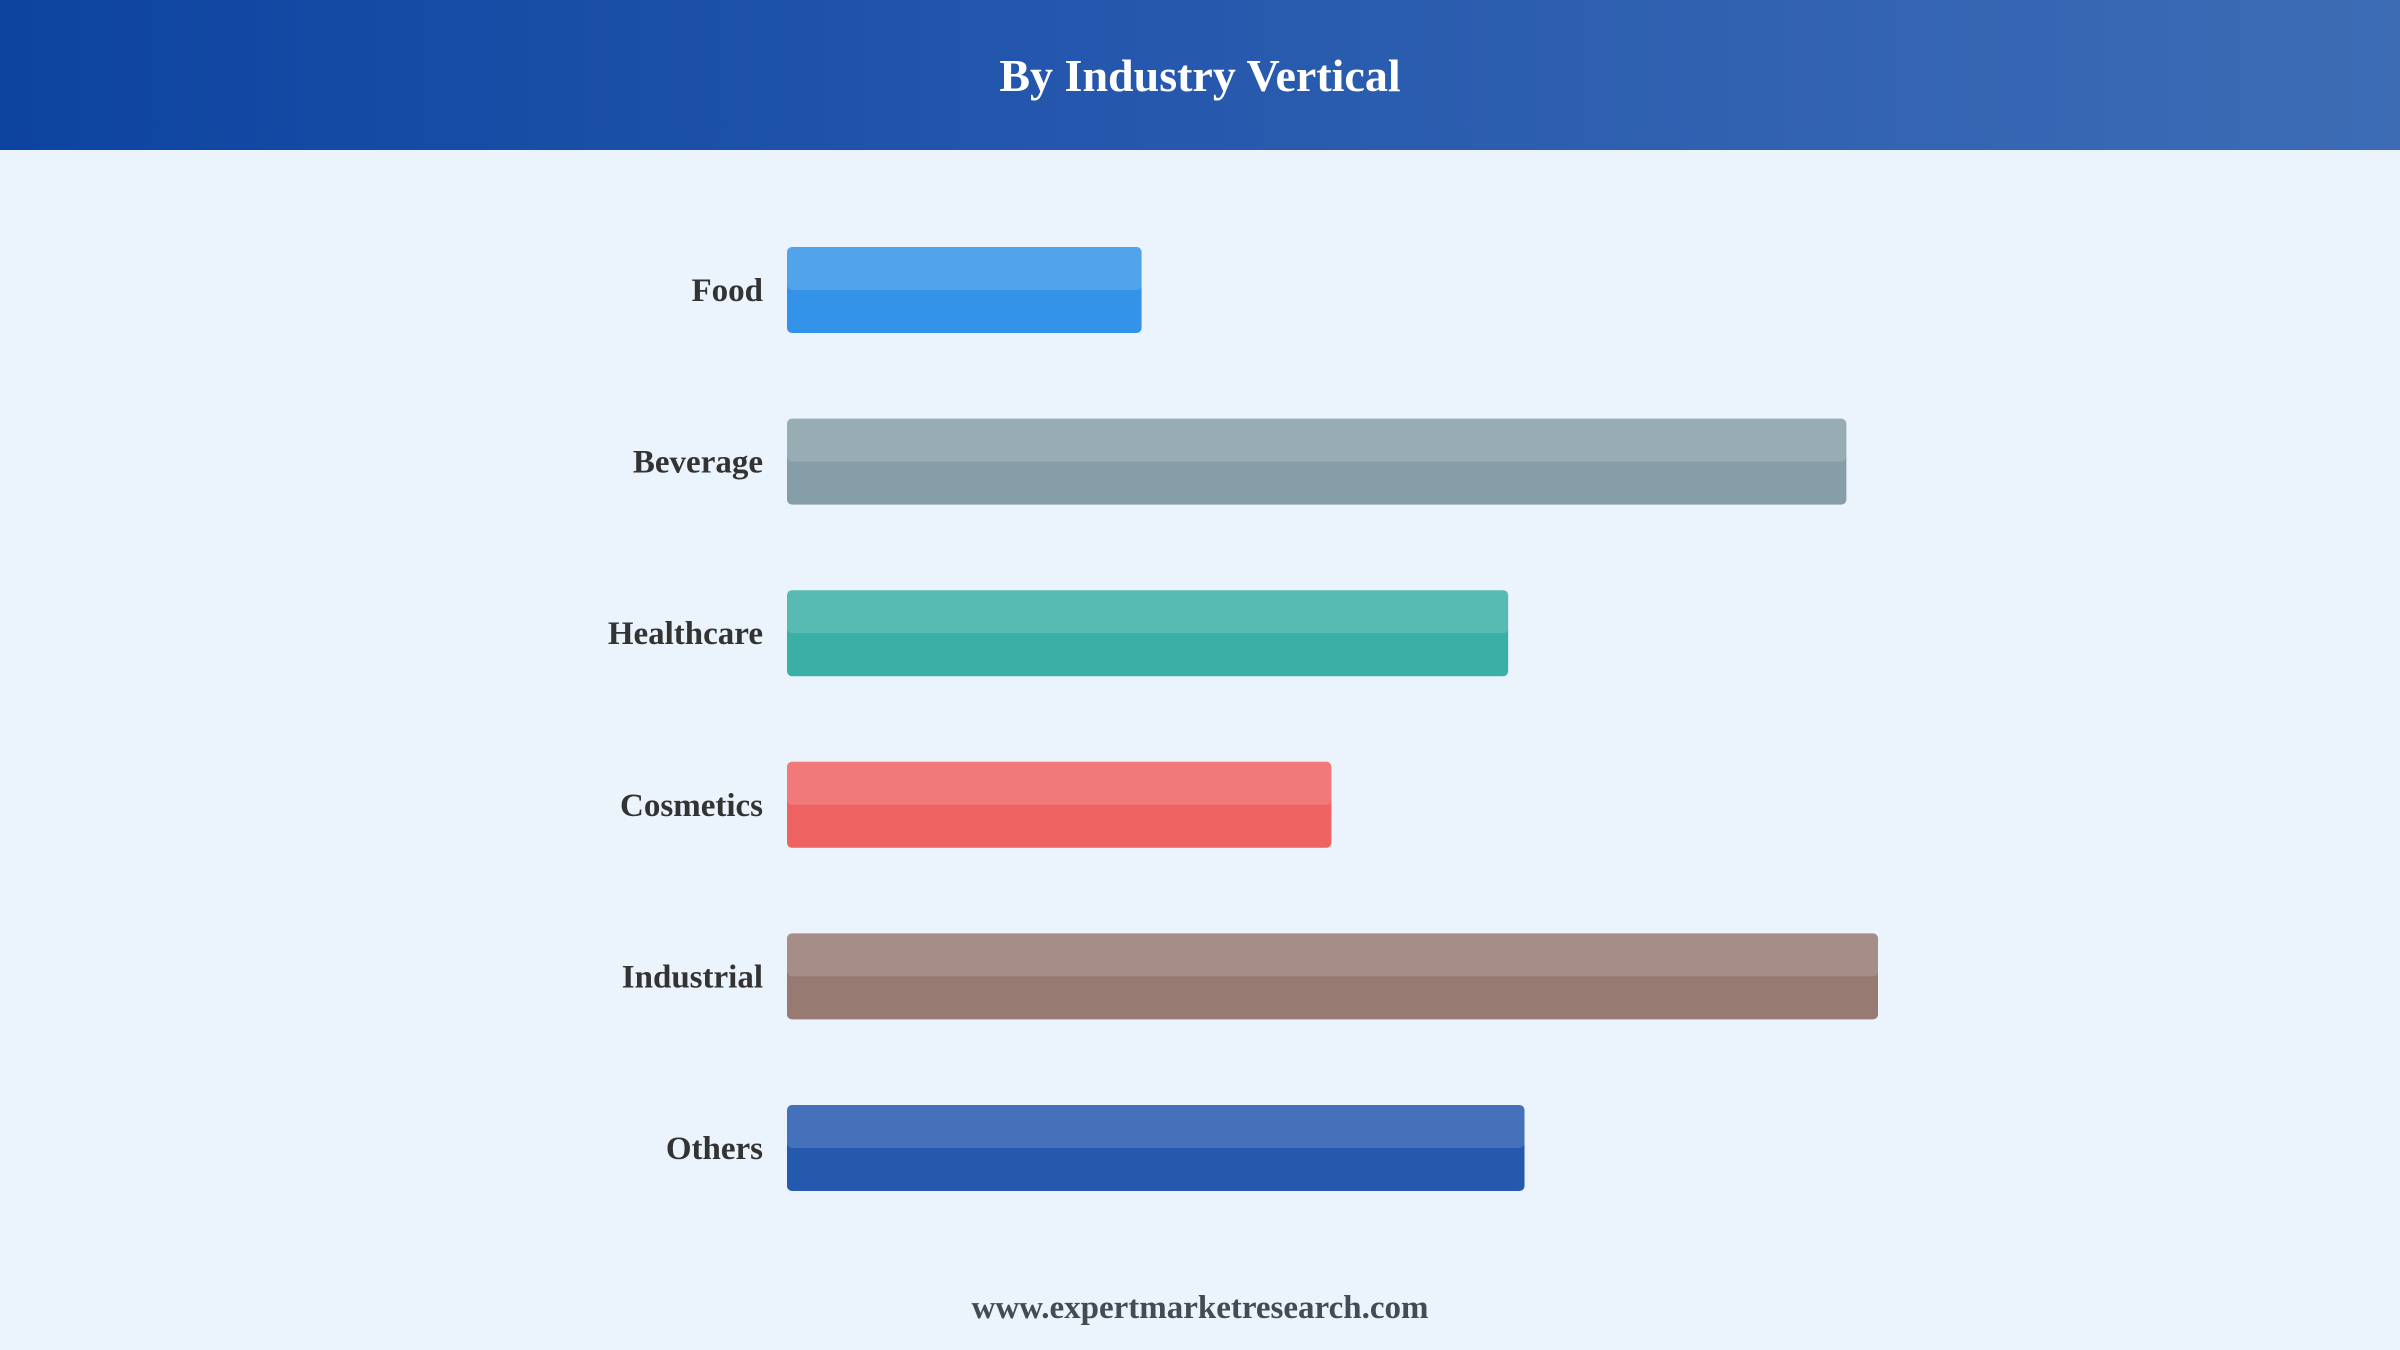 The height and width of the screenshot is (1350, 2400). What do you see at coordinates (964, 268) in the screenshot?
I see `bar-highlight-food` at bounding box center [964, 268].